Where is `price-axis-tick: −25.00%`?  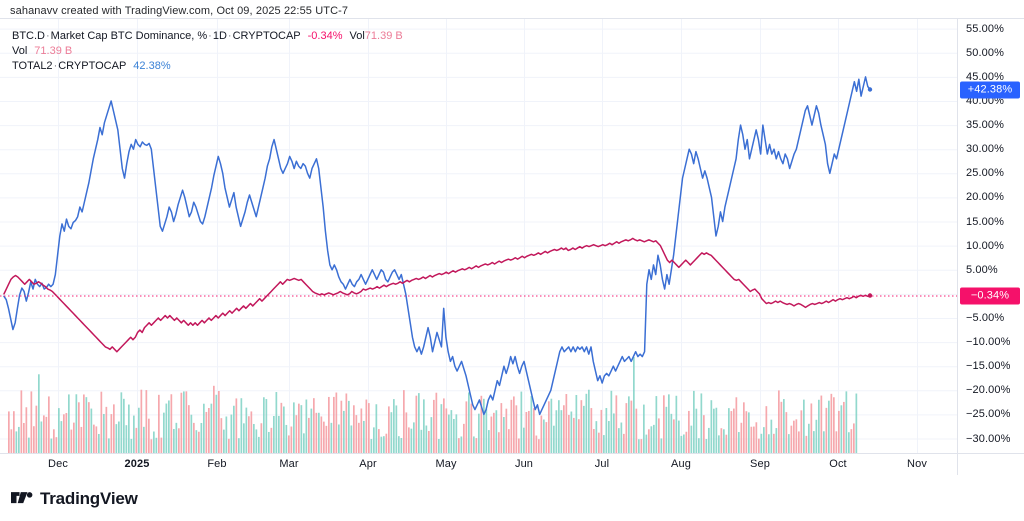
price-axis-tick: −25.00% is located at coordinates (988, 414).